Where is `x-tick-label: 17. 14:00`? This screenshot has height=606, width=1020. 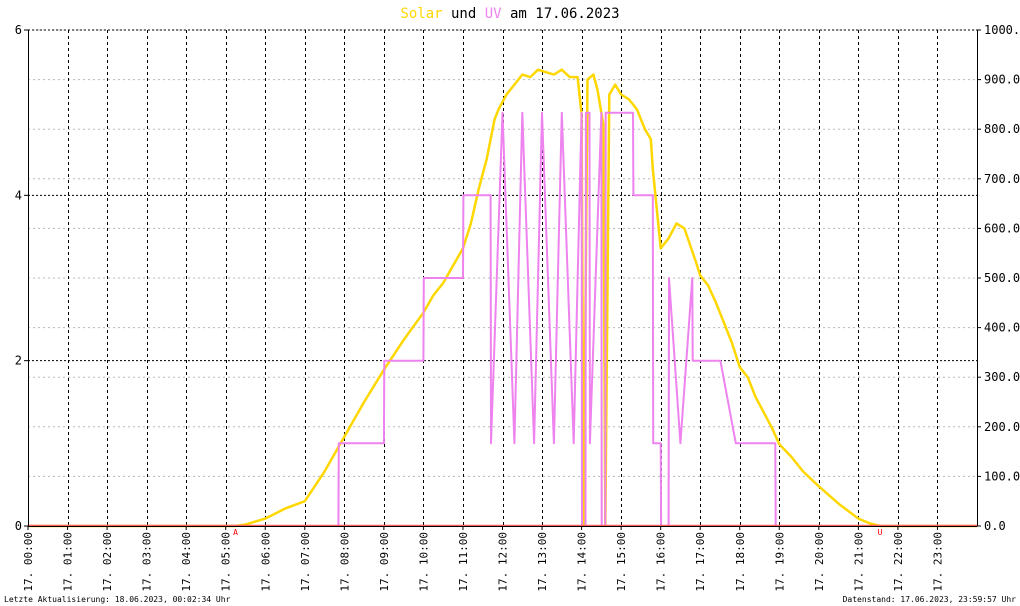
x-tick-label: 17. 14:00 is located at coordinates (582, 562).